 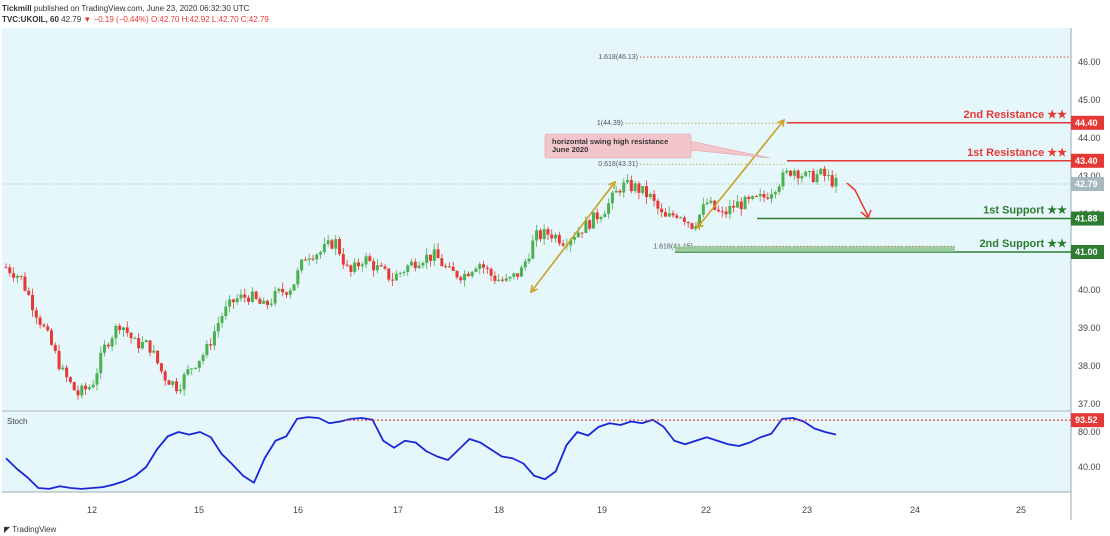 I want to click on swing-arrow-right, so click(x=740, y=174).